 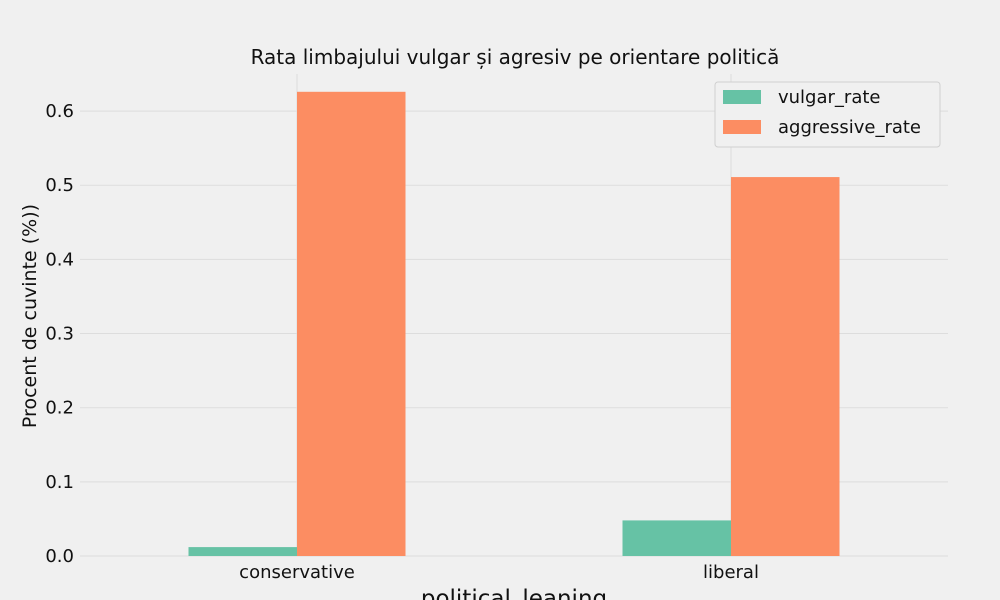 I want to click on y-tick-label: 0.2, so click(x=59, y=408).